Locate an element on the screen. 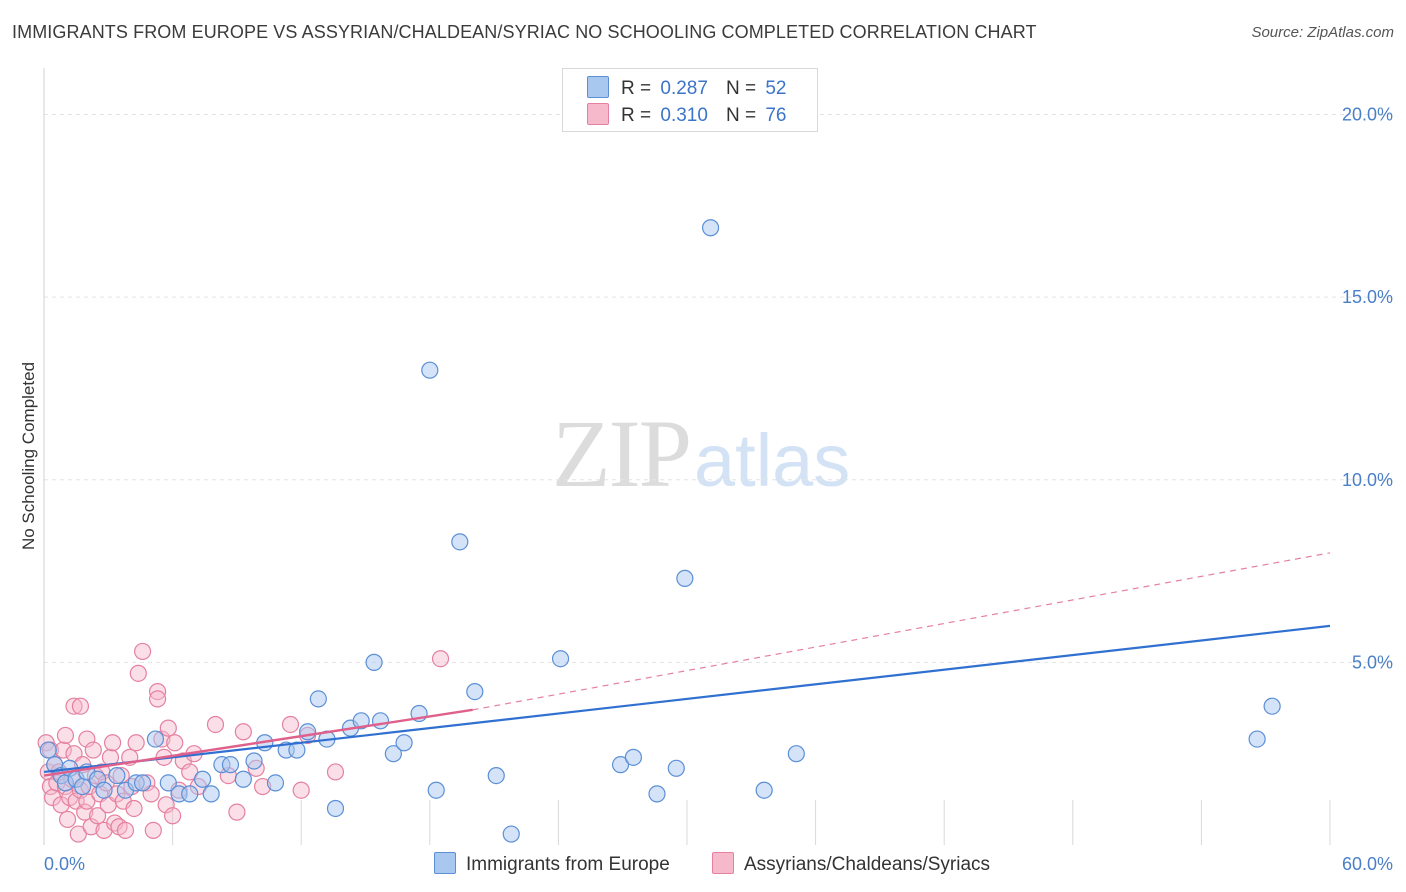 The width and height of the screenshot is (1406, 892). watermark-atlas: atlas is located at coordinates (772, 460).